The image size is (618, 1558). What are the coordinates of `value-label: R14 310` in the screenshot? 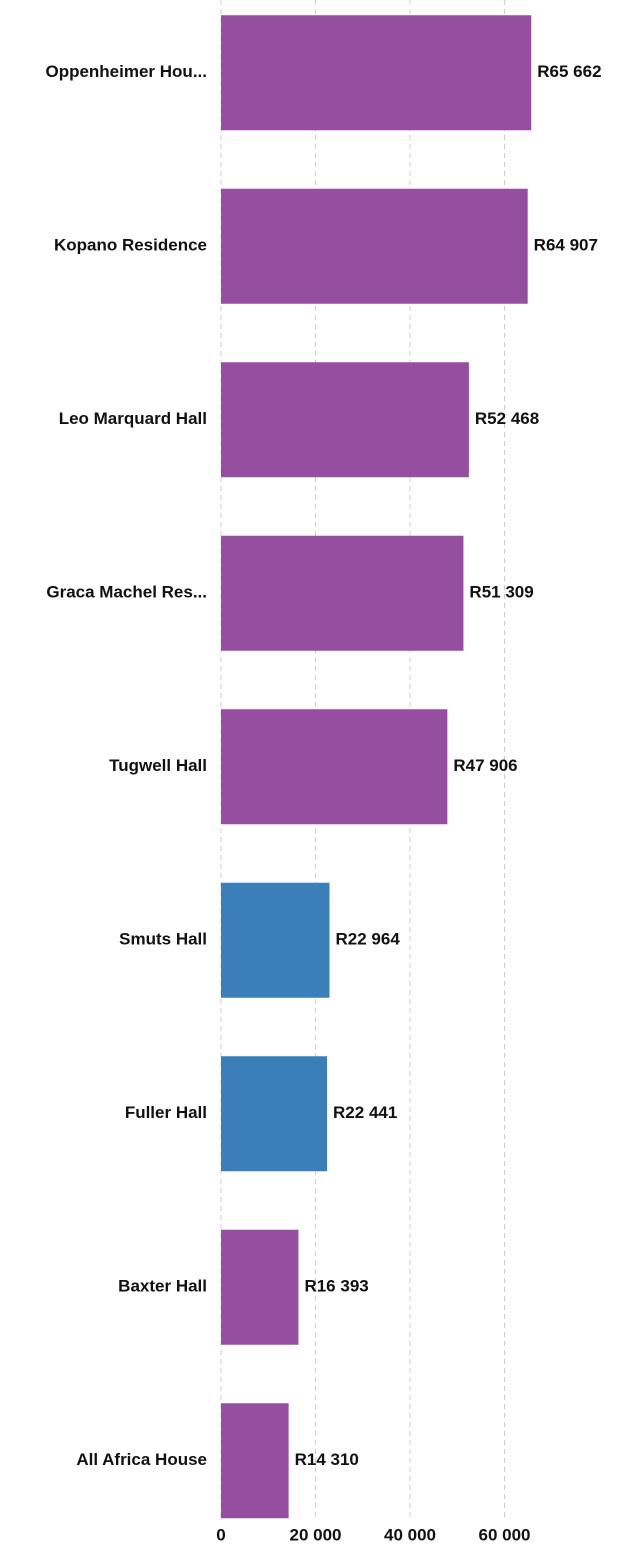 It's located at (327, 1459).